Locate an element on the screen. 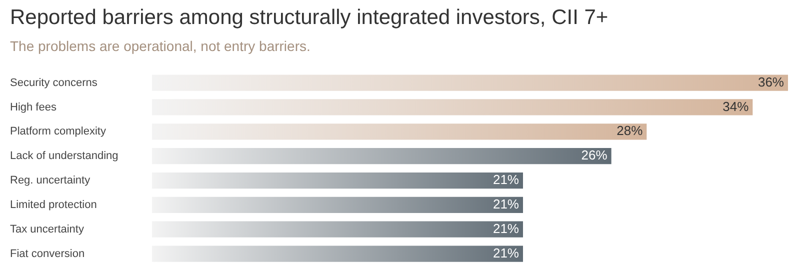 This screenshot has width=800, height=278. y-tick-label: Reg. uncertainty is located at coordinates (50, 180).